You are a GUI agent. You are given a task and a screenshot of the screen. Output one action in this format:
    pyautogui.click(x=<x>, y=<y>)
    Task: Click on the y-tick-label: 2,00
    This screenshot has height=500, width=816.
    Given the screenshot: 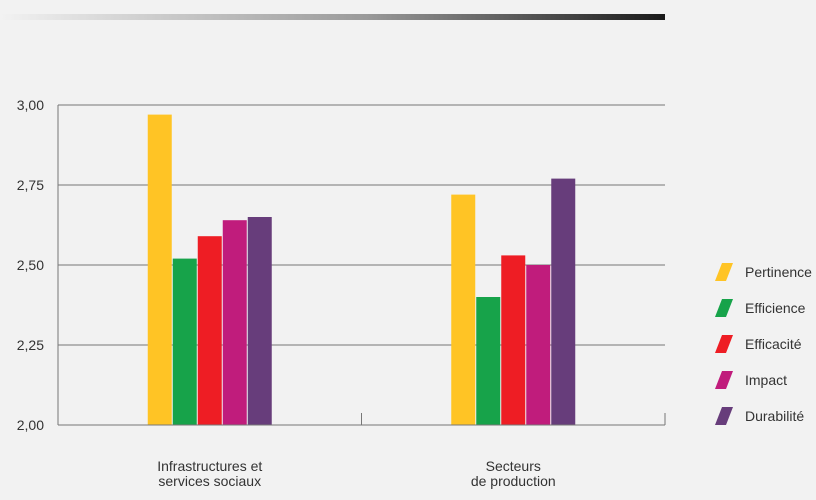 What is the action you would take?
    pyautogui.click(x=30, y=425)
    